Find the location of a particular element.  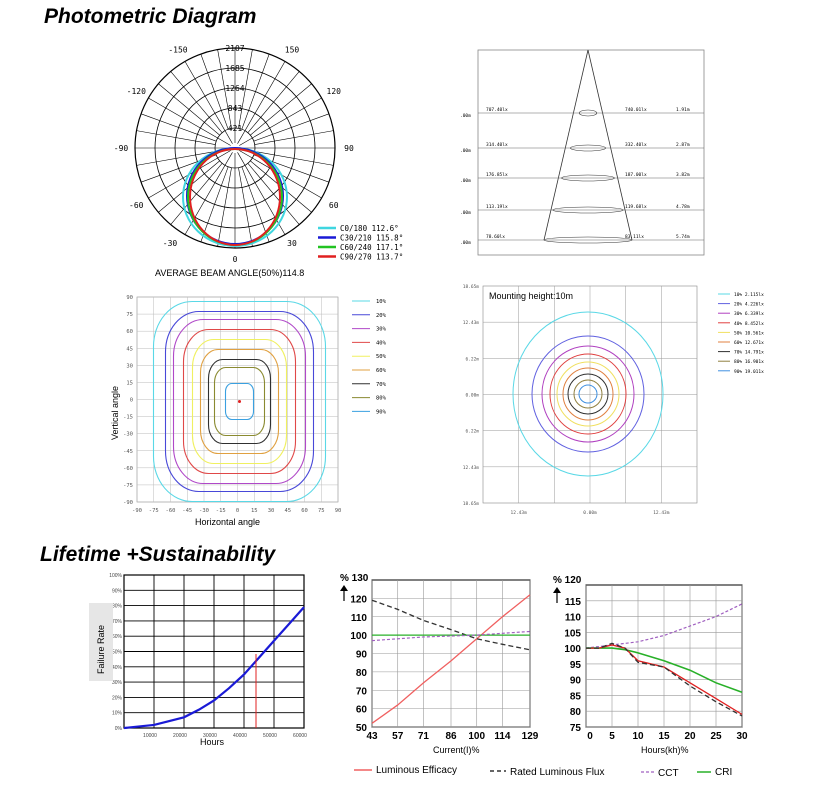

fail-curve is located at coordinates (214, 668).